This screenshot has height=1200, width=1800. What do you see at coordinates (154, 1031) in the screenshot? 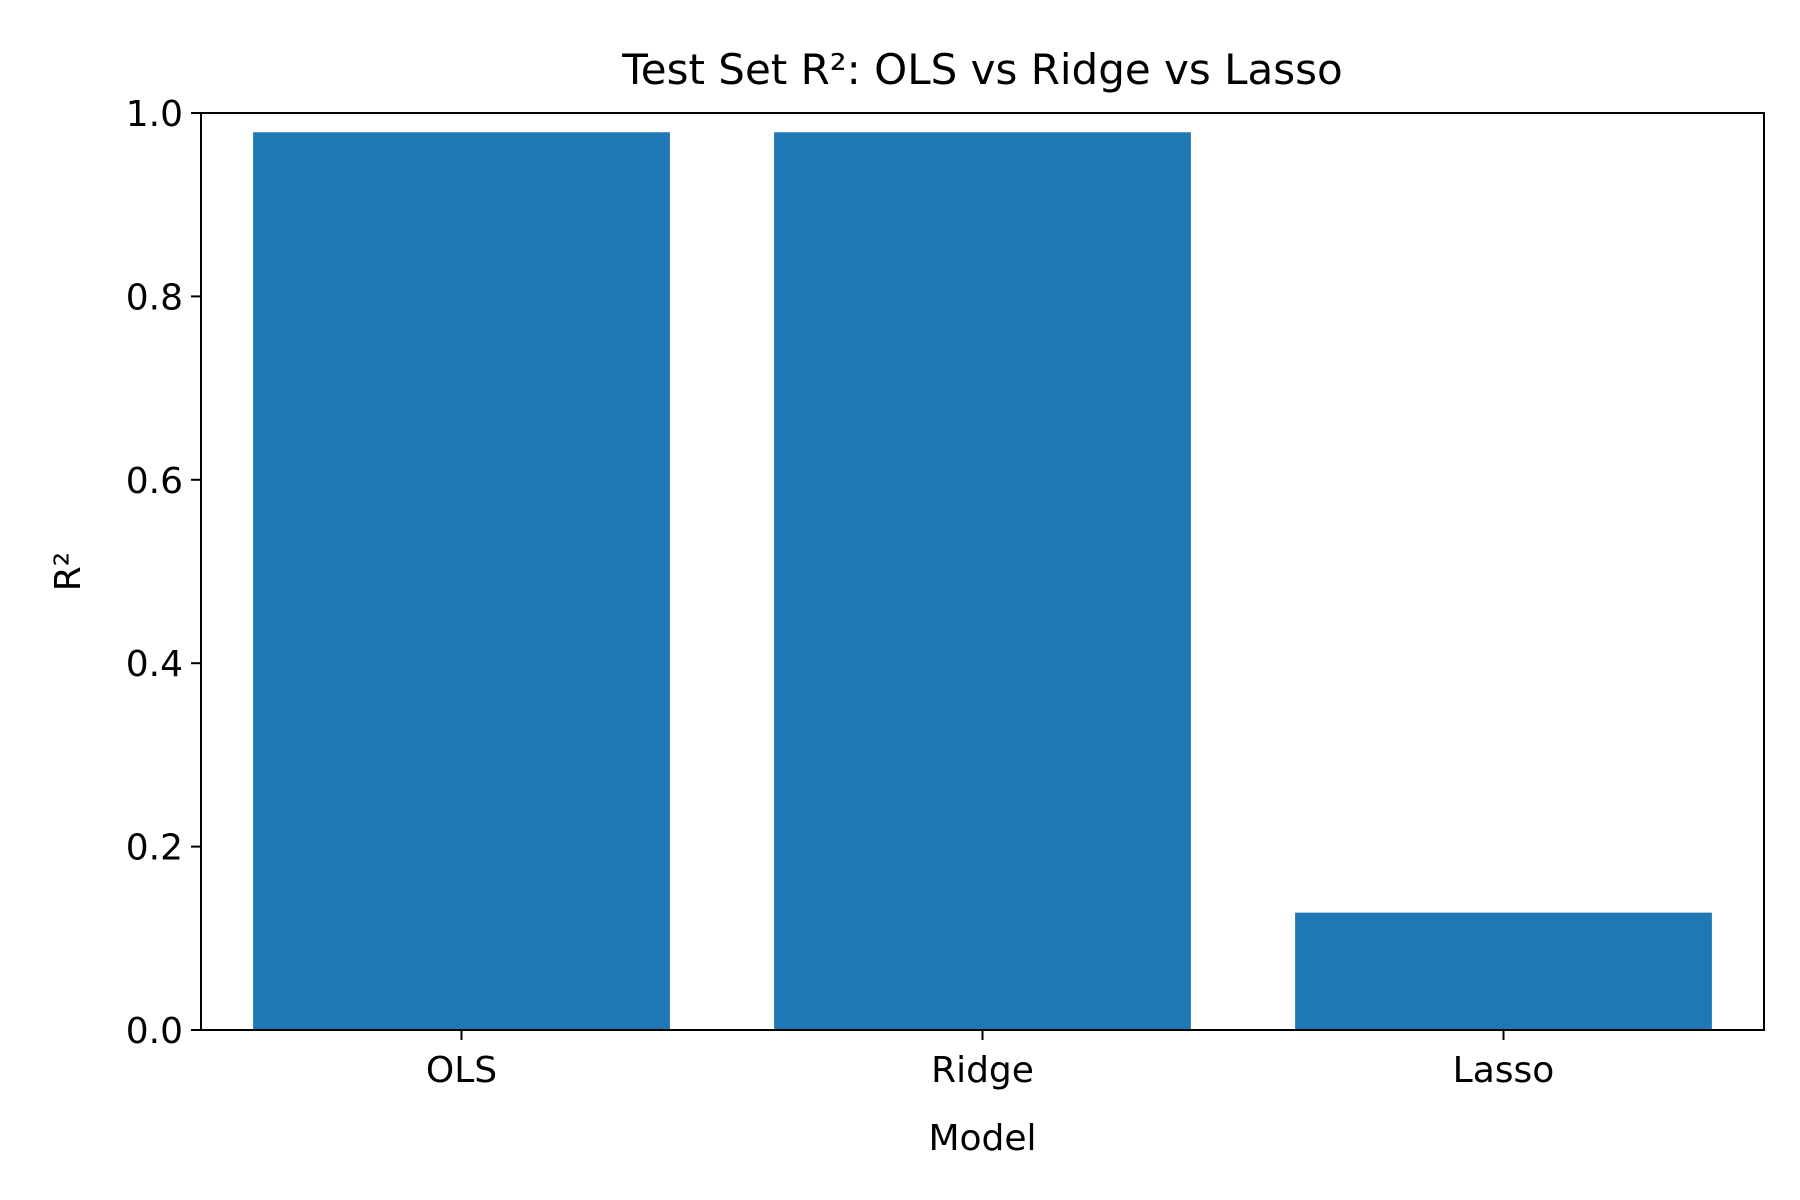
I see `y-tick-label-0-0: 0.0` at bounding box center [154, 1031].